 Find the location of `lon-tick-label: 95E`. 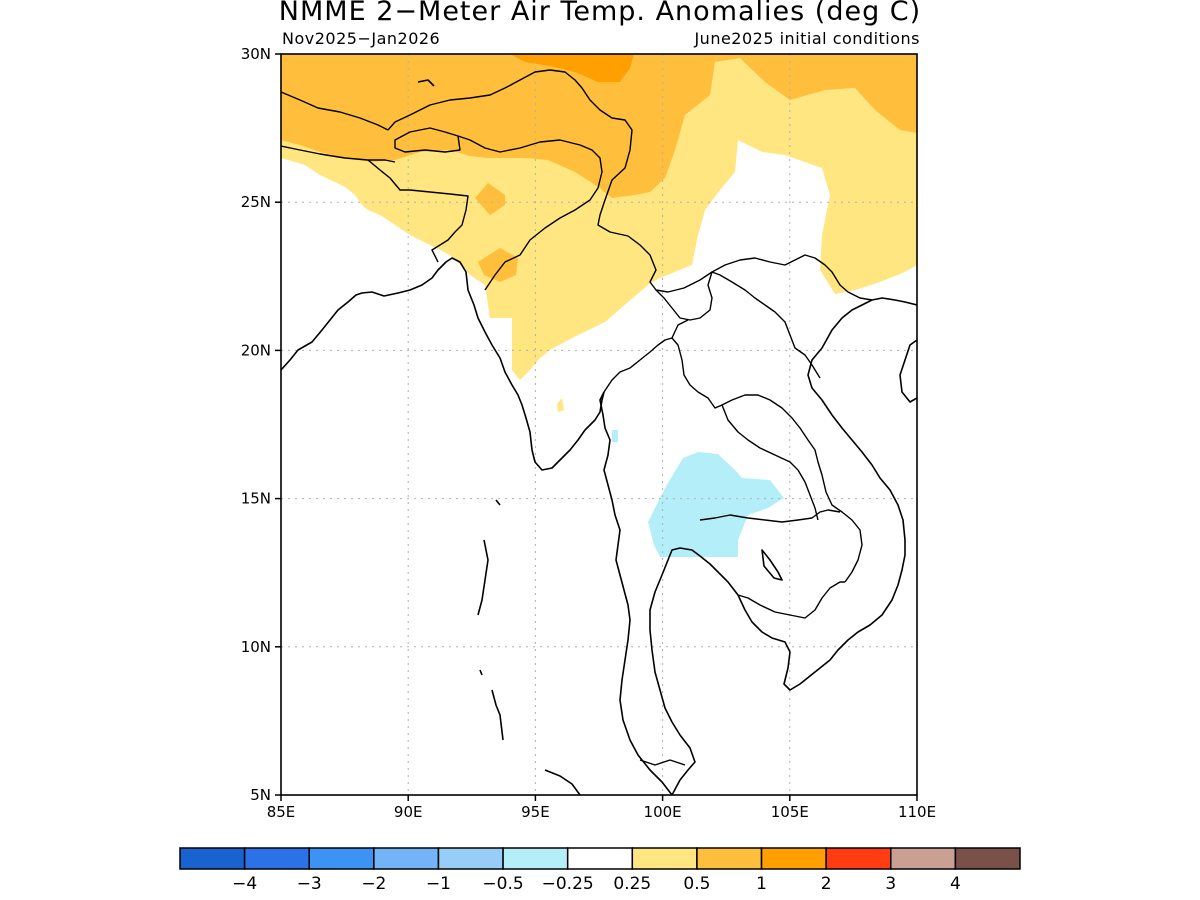

lon-tick-label: 95E is located at coordinates (535, 812).